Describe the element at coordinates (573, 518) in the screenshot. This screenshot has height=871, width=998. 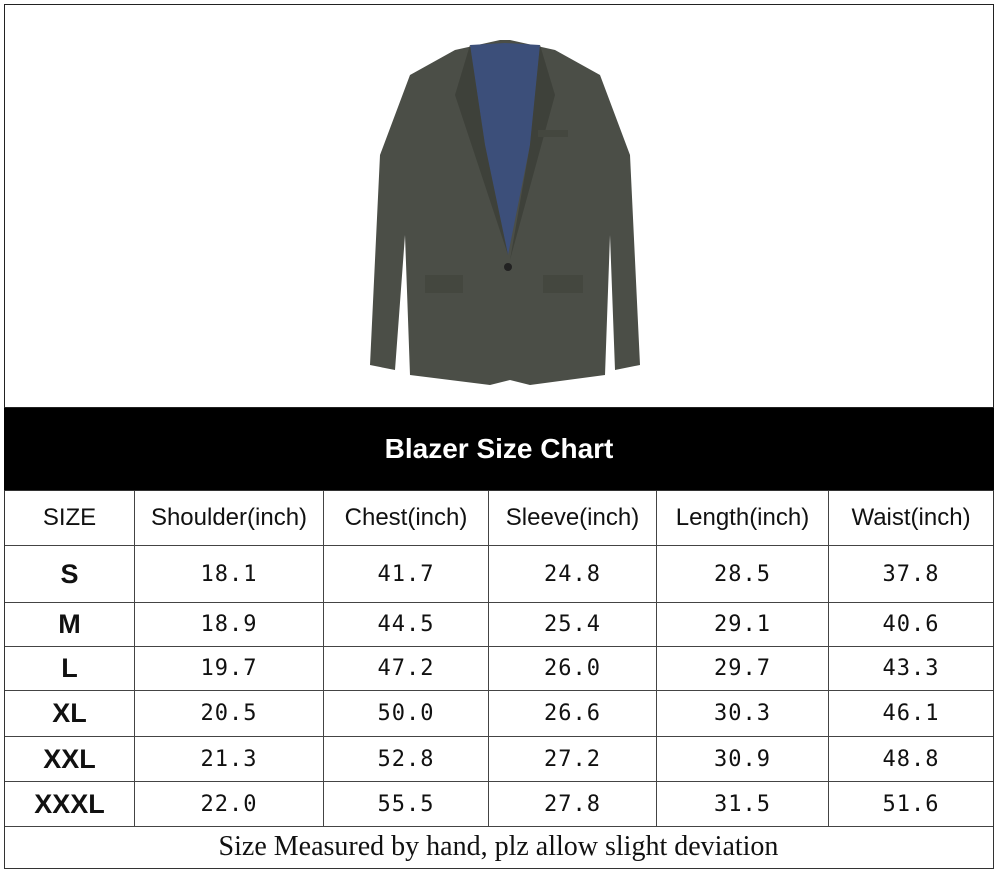
I see `header-sleeve: Sleeve(inch)` at that location.